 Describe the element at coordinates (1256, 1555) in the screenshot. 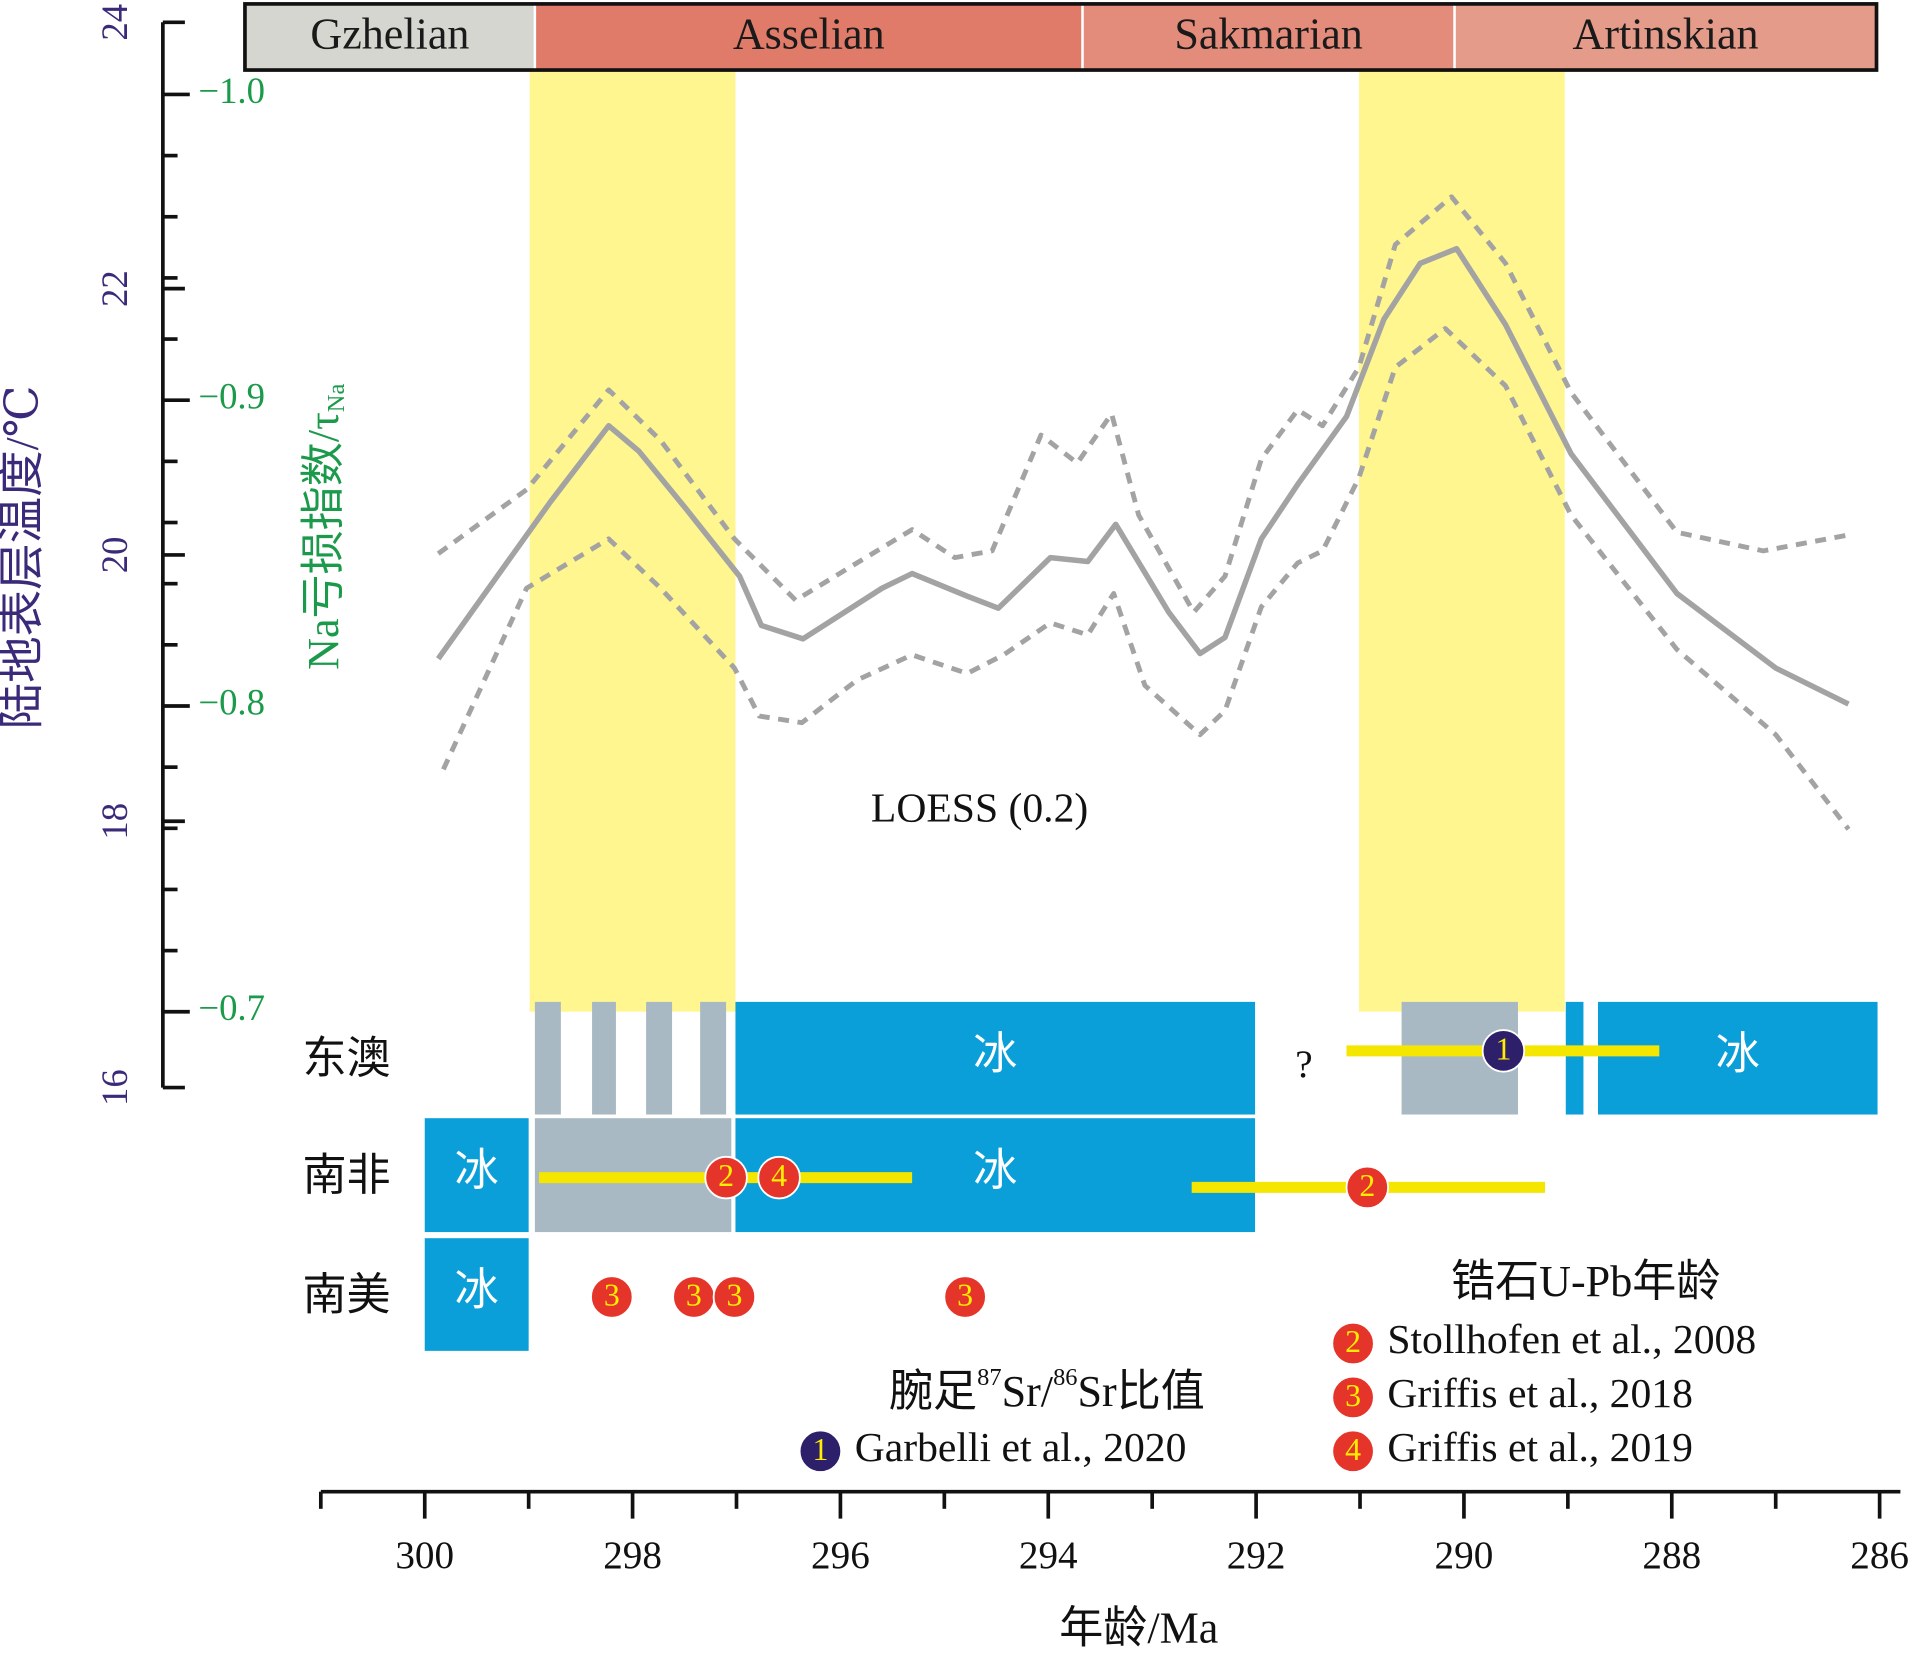

I see `x-tick-label: 292` at that location.